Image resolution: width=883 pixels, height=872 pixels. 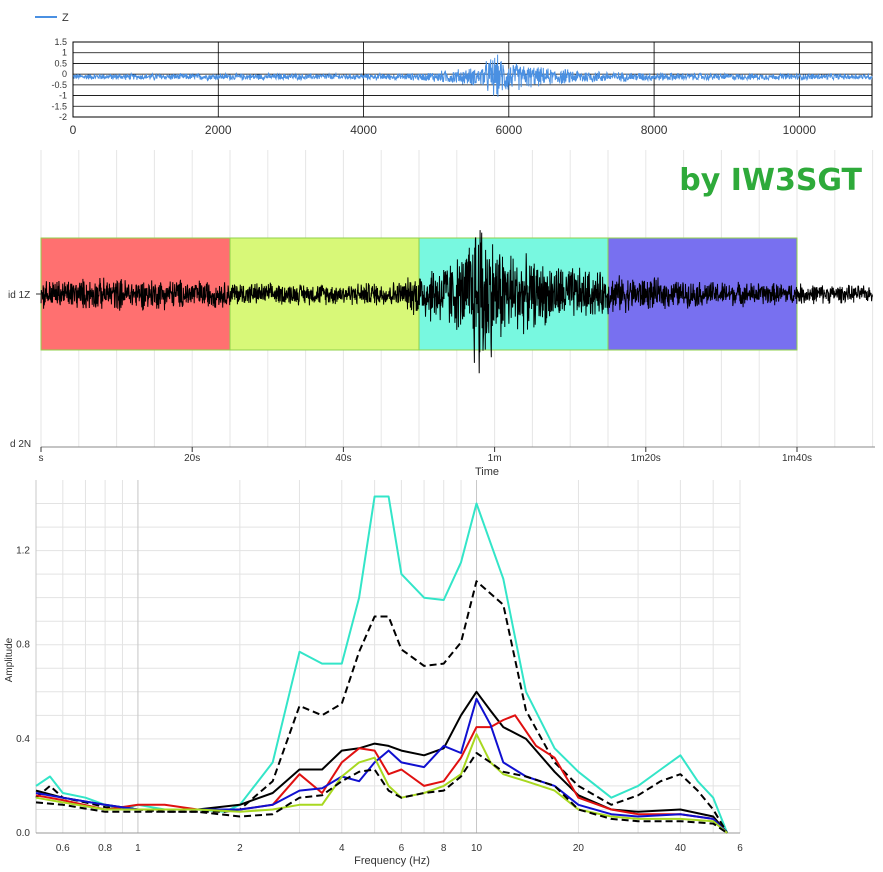 I want to click on top-x-tick-label: 8000, so click(x=654, y=130).